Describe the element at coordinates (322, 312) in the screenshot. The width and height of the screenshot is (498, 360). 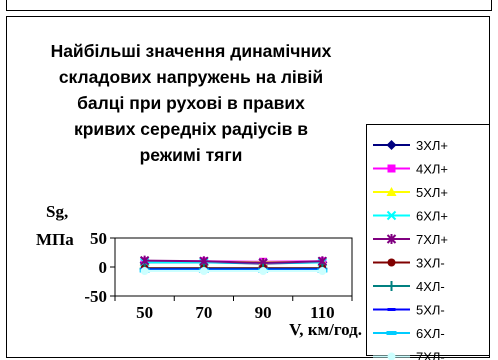
I see `x-tick-label: 110` at that location.